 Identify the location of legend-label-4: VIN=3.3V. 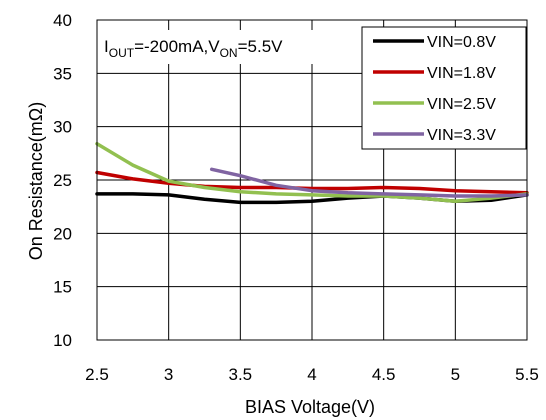
(461, 135).